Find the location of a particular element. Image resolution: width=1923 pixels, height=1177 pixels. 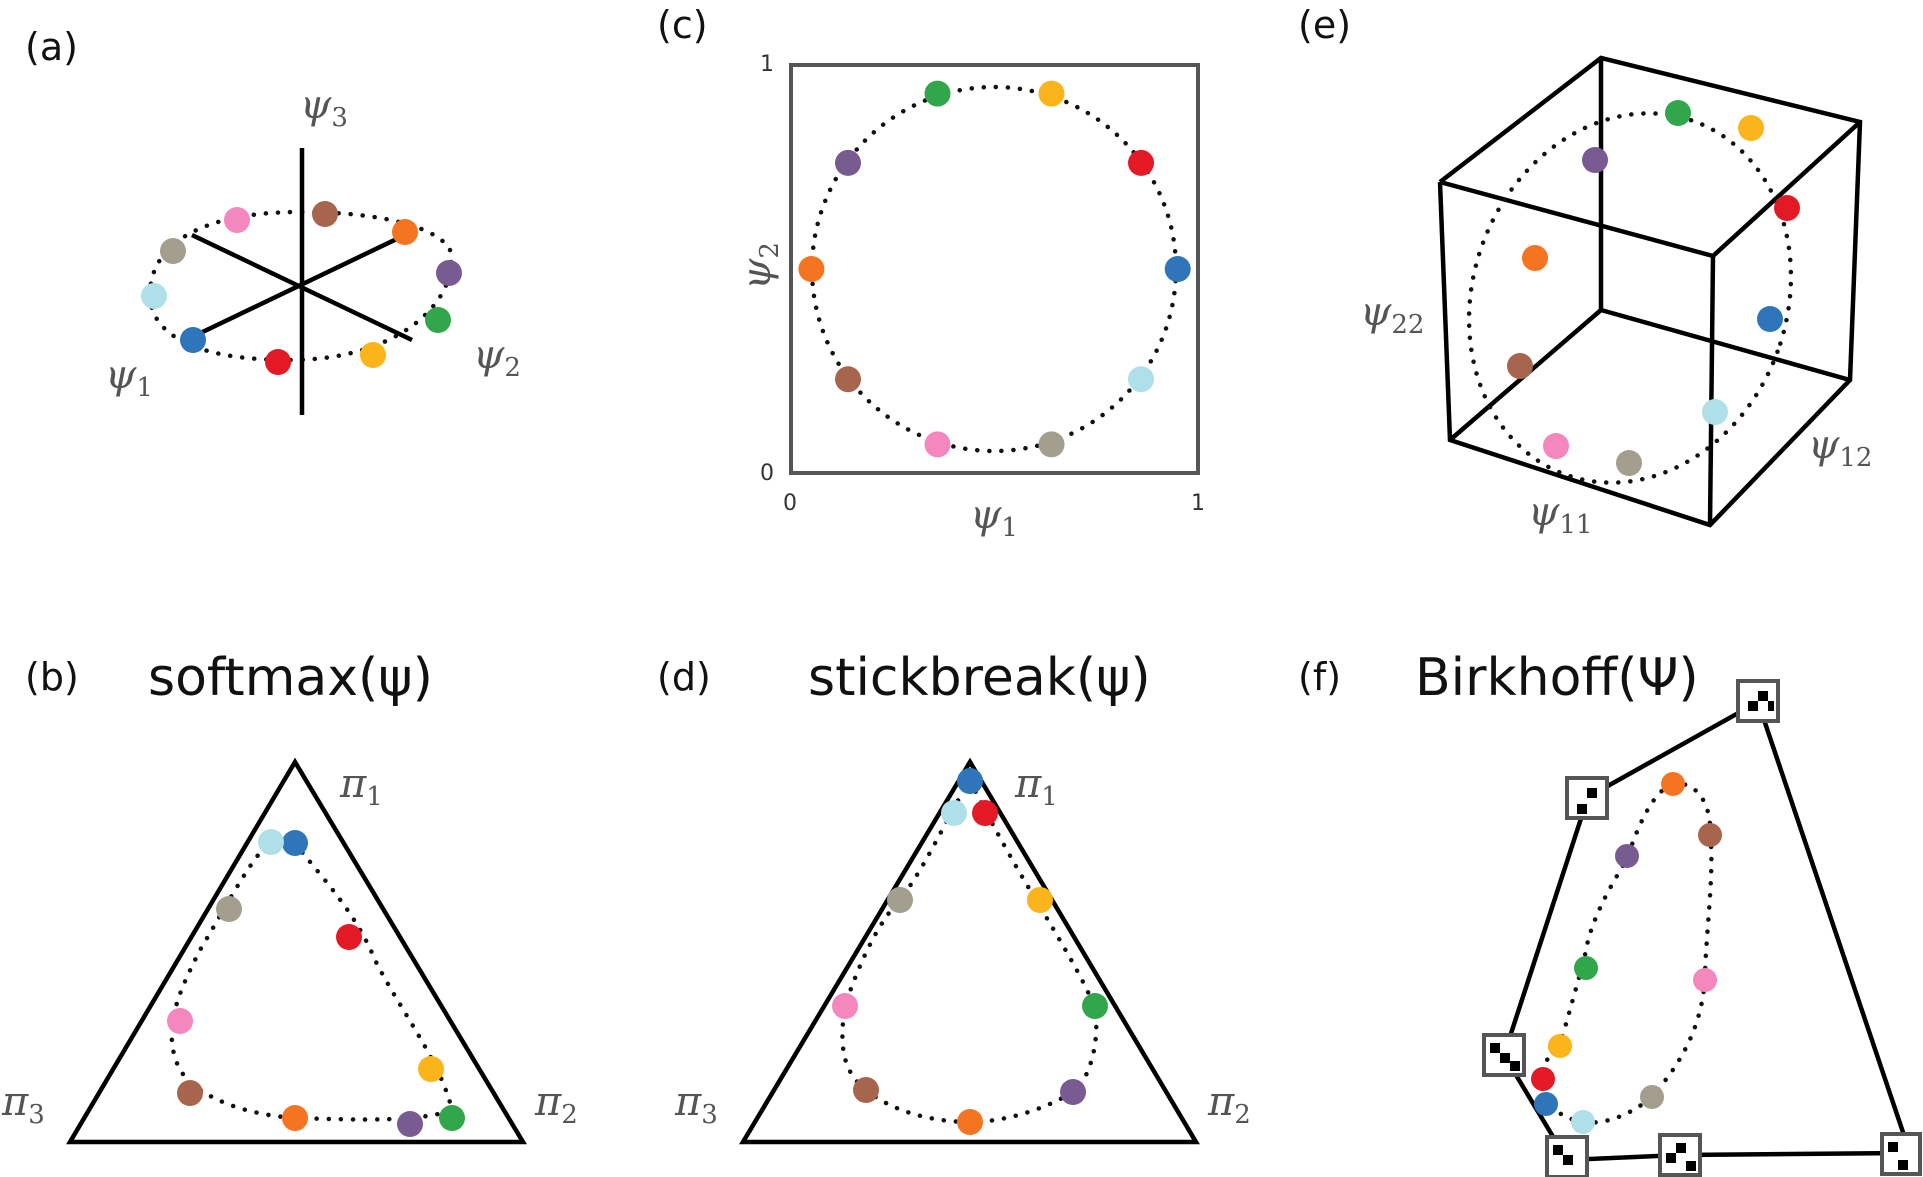

panel-e-axis-label-psi22: ψ22 is located at coordinates (1392, 314).